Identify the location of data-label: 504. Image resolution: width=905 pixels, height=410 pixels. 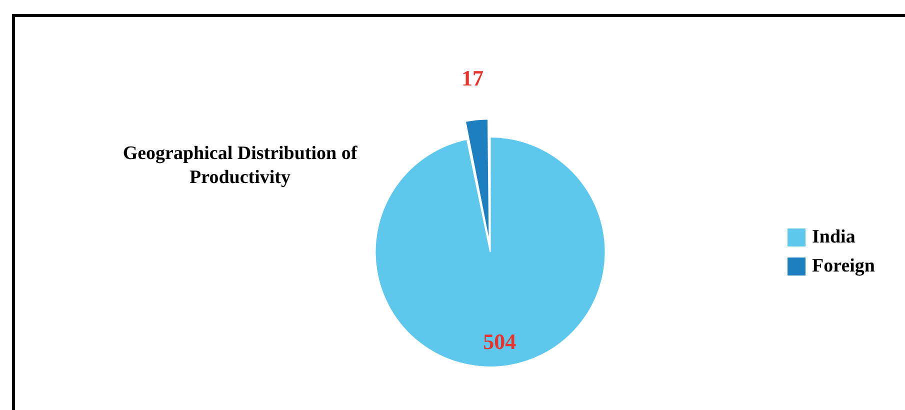
(499, 341).